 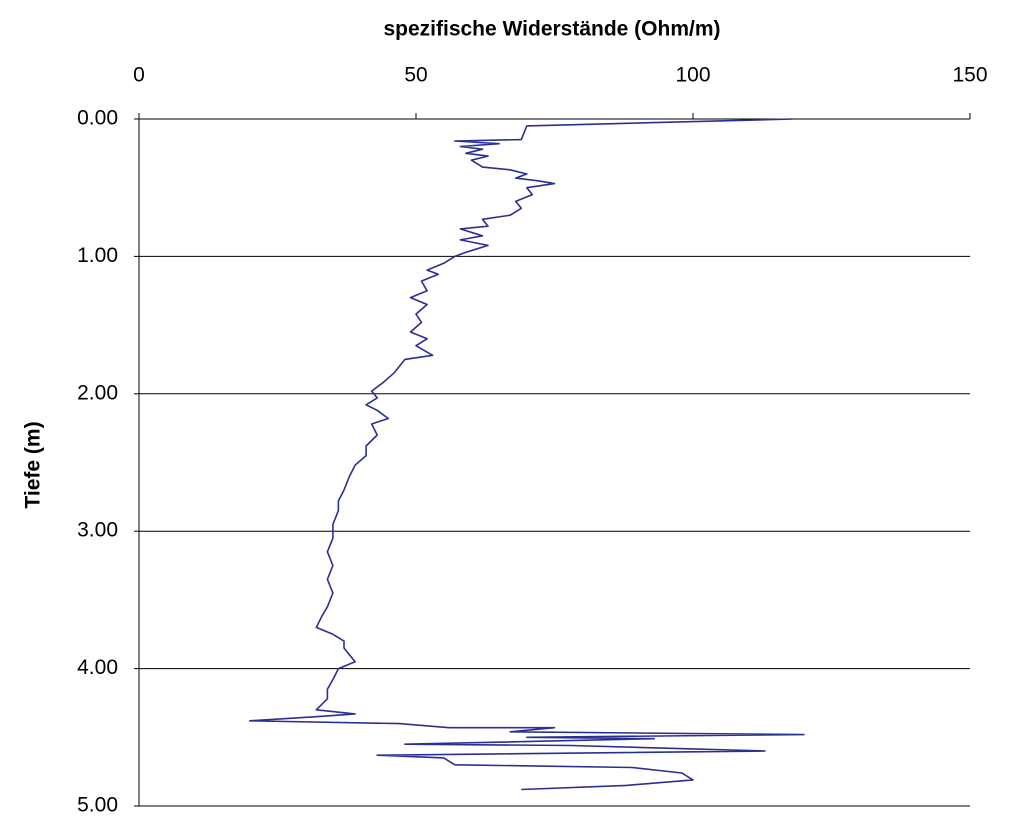 What do you see at coordinates (97, 667) in the screenshot?
I see `y-tick-label: 4.00` at bounding box center [97, 667].